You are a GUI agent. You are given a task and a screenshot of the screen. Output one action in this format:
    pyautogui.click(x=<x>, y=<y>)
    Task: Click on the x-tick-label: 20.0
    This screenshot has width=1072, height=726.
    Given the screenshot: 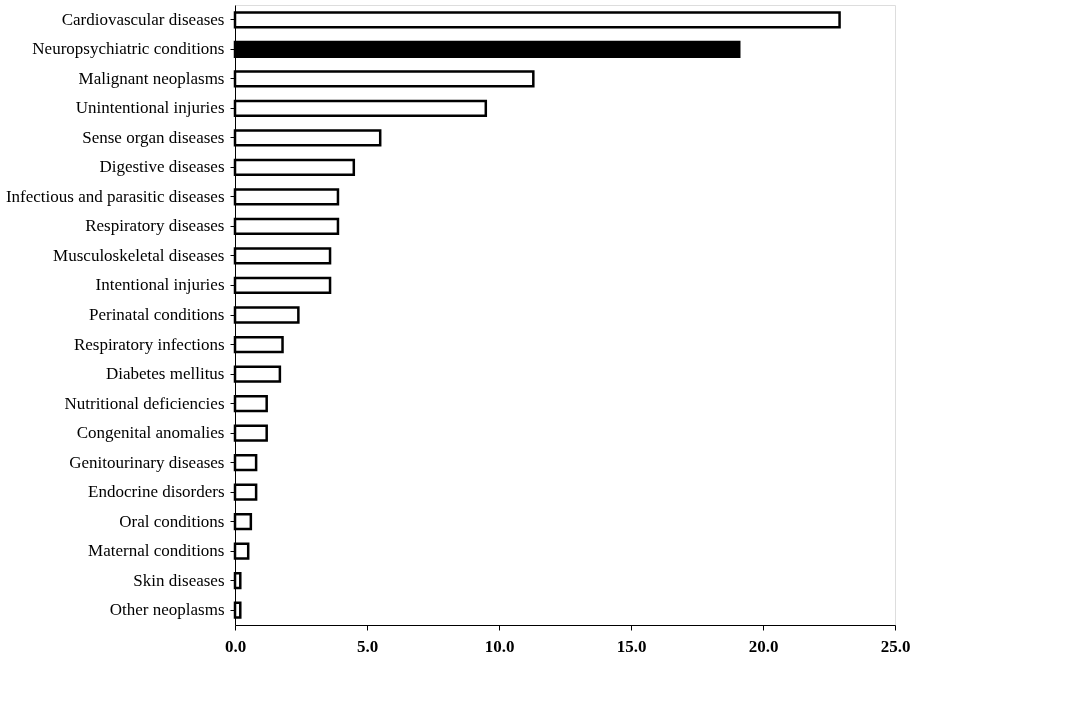 What is the action you would take?
    pyautogui.click(x=763, y=646)
    